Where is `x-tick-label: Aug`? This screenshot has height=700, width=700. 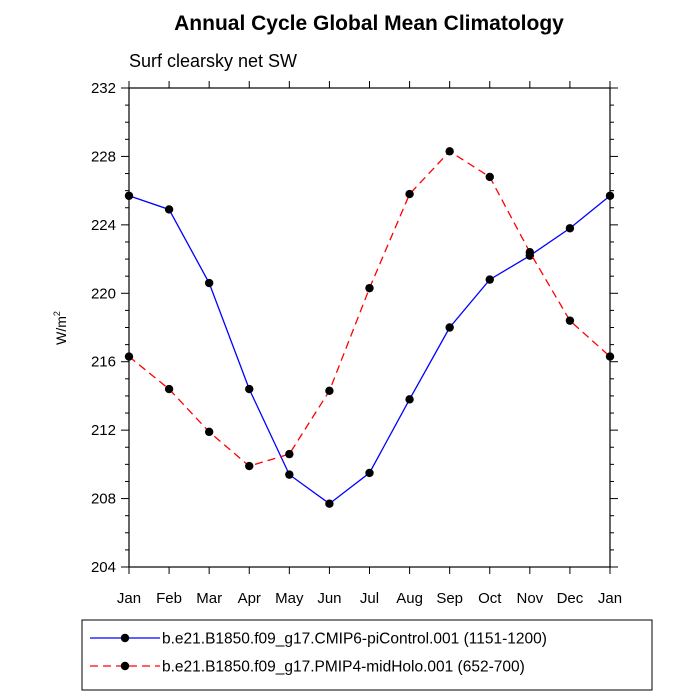 x-tick-label: Aug is located at coordinates (409, 598).